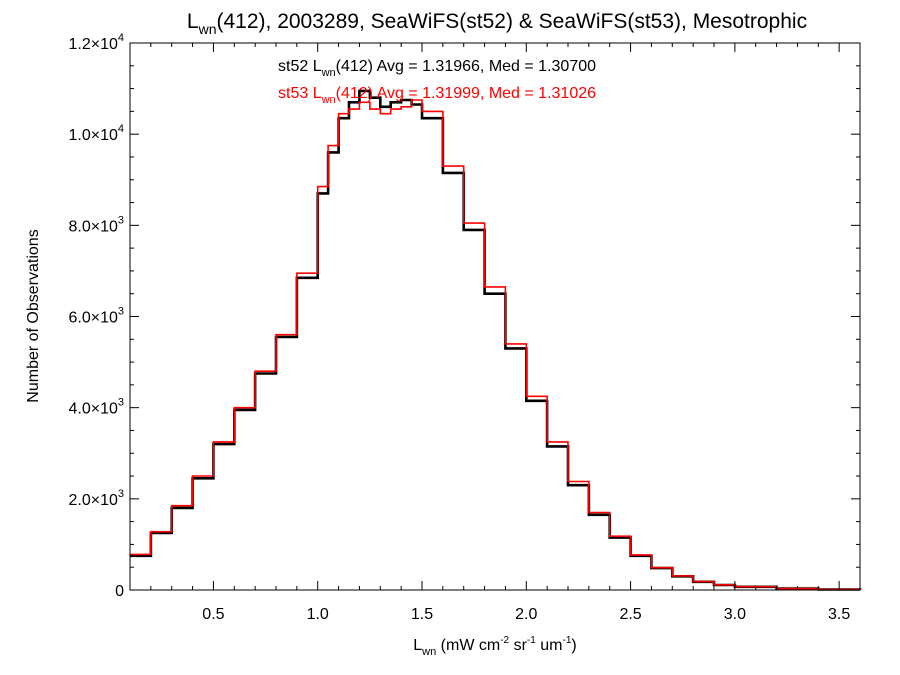 The image size is (900, 675). I want to click on y-tick-label: 8.0×10³, so click(96, 224).